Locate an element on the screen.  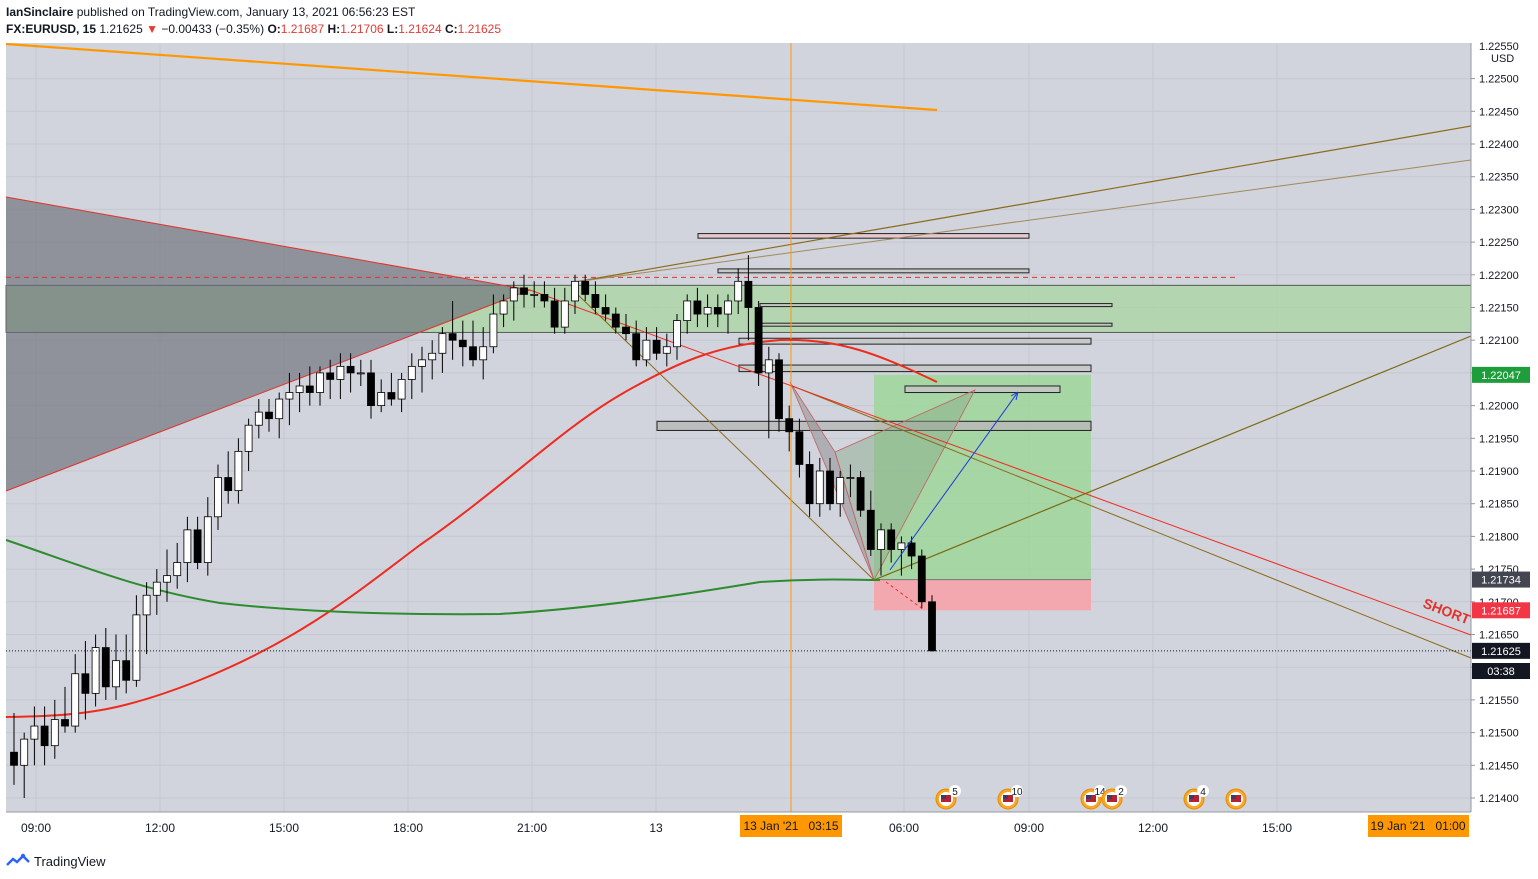
us-event-flag-icon: 14 is located at coordinates (1093, 797).